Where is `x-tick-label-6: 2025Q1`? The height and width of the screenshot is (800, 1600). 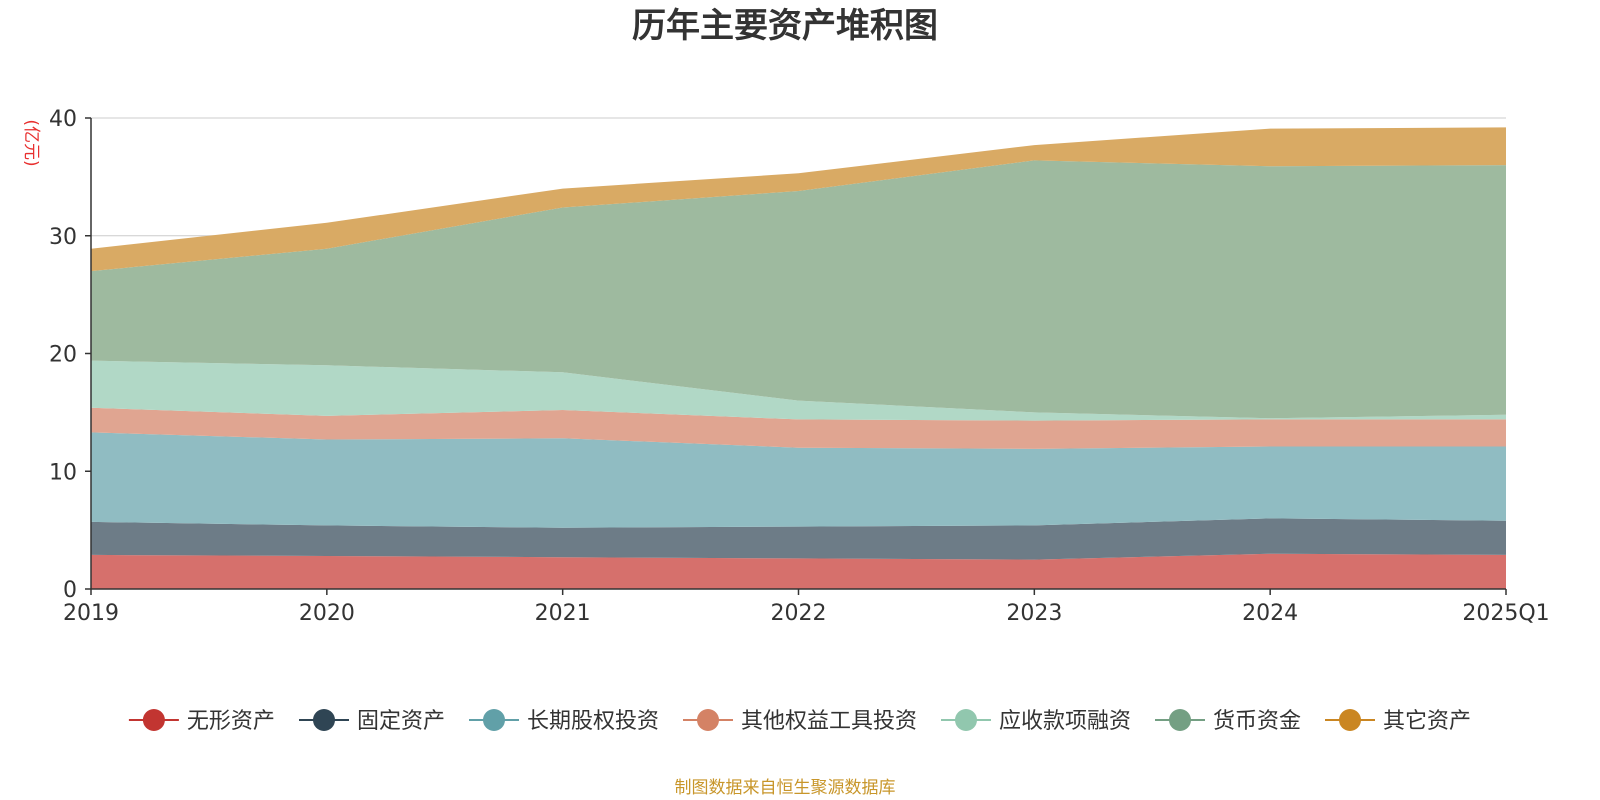
x-tick-label-6: 2025Q1 is located at coordinates (1505, 613).